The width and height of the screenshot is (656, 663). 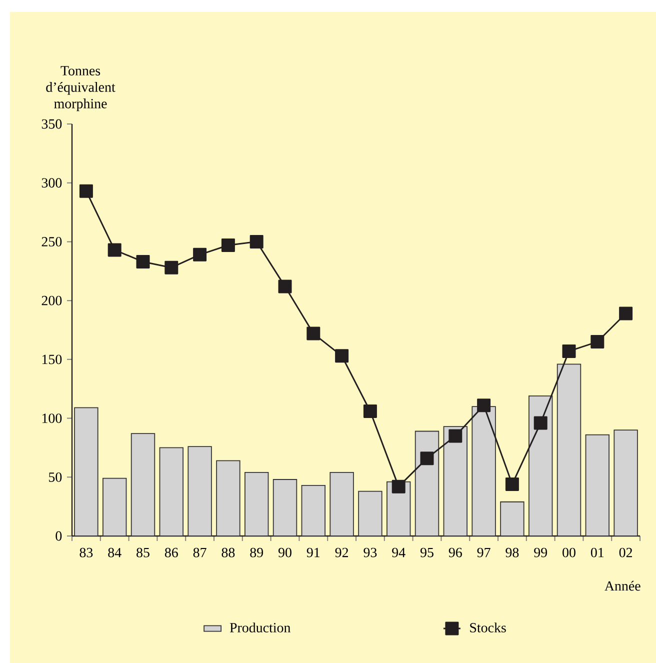 I want to click on x-tick-label: 93, so click(x=370, y=553).